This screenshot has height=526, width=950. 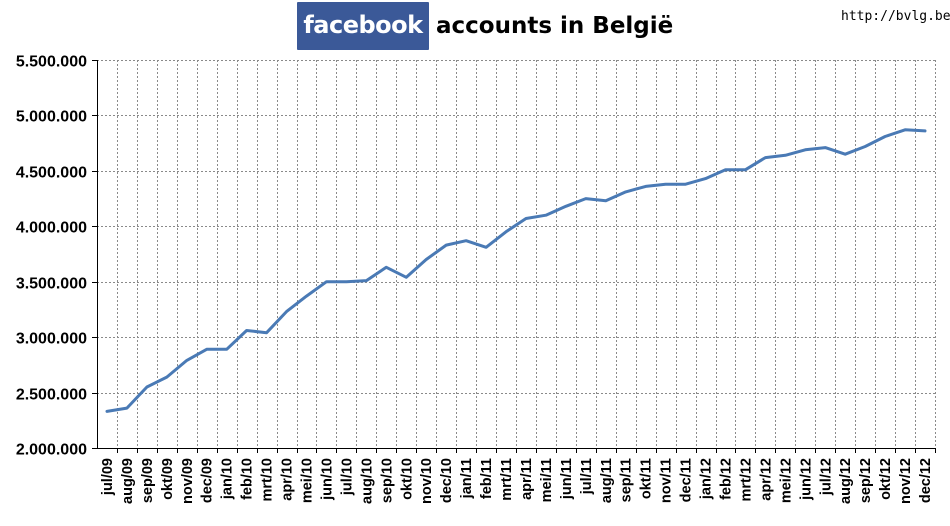 What do you see at coordinates (746, 480) in the screenshot?
I see `x-tick-label: mrt/12` at bounding box center [746, 480].